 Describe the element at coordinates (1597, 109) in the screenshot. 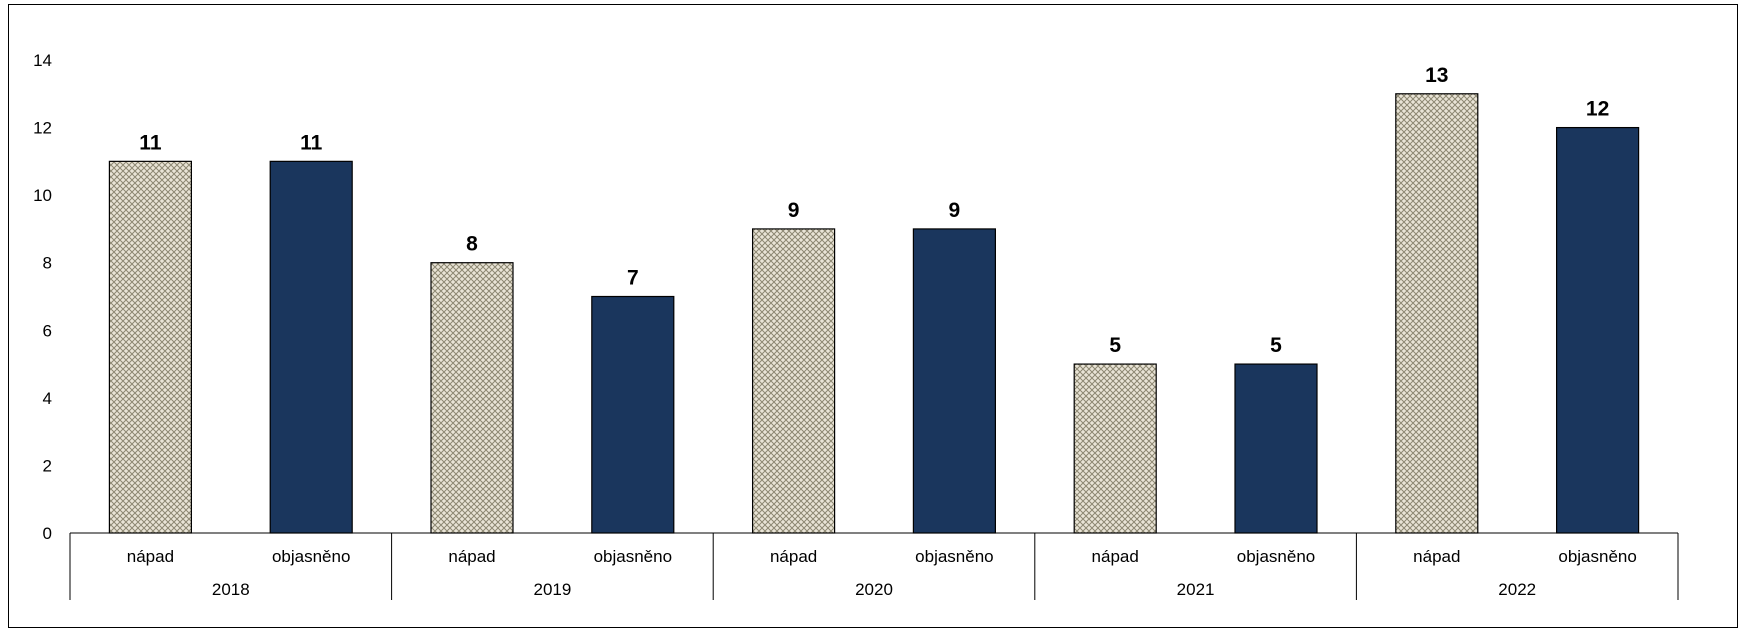

I see `data-label: 12` at that location.